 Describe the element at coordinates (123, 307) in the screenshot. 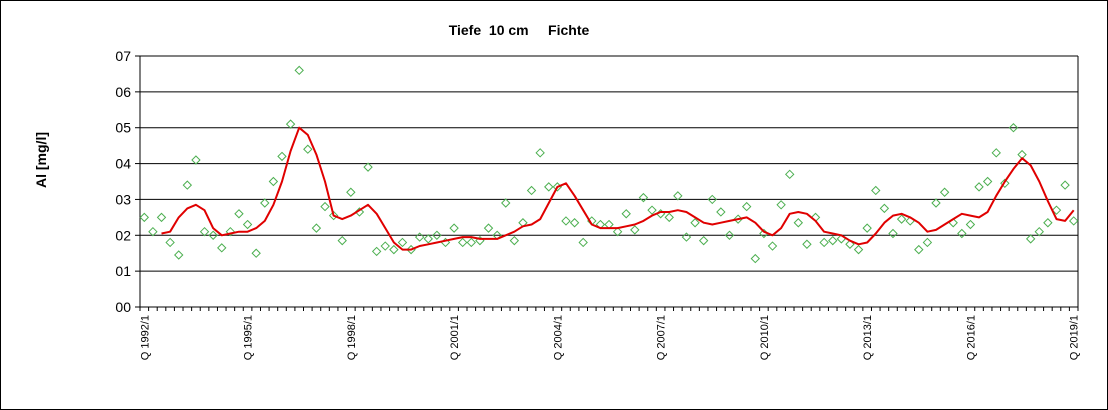

I see `y-tick-label: 00` at that location.